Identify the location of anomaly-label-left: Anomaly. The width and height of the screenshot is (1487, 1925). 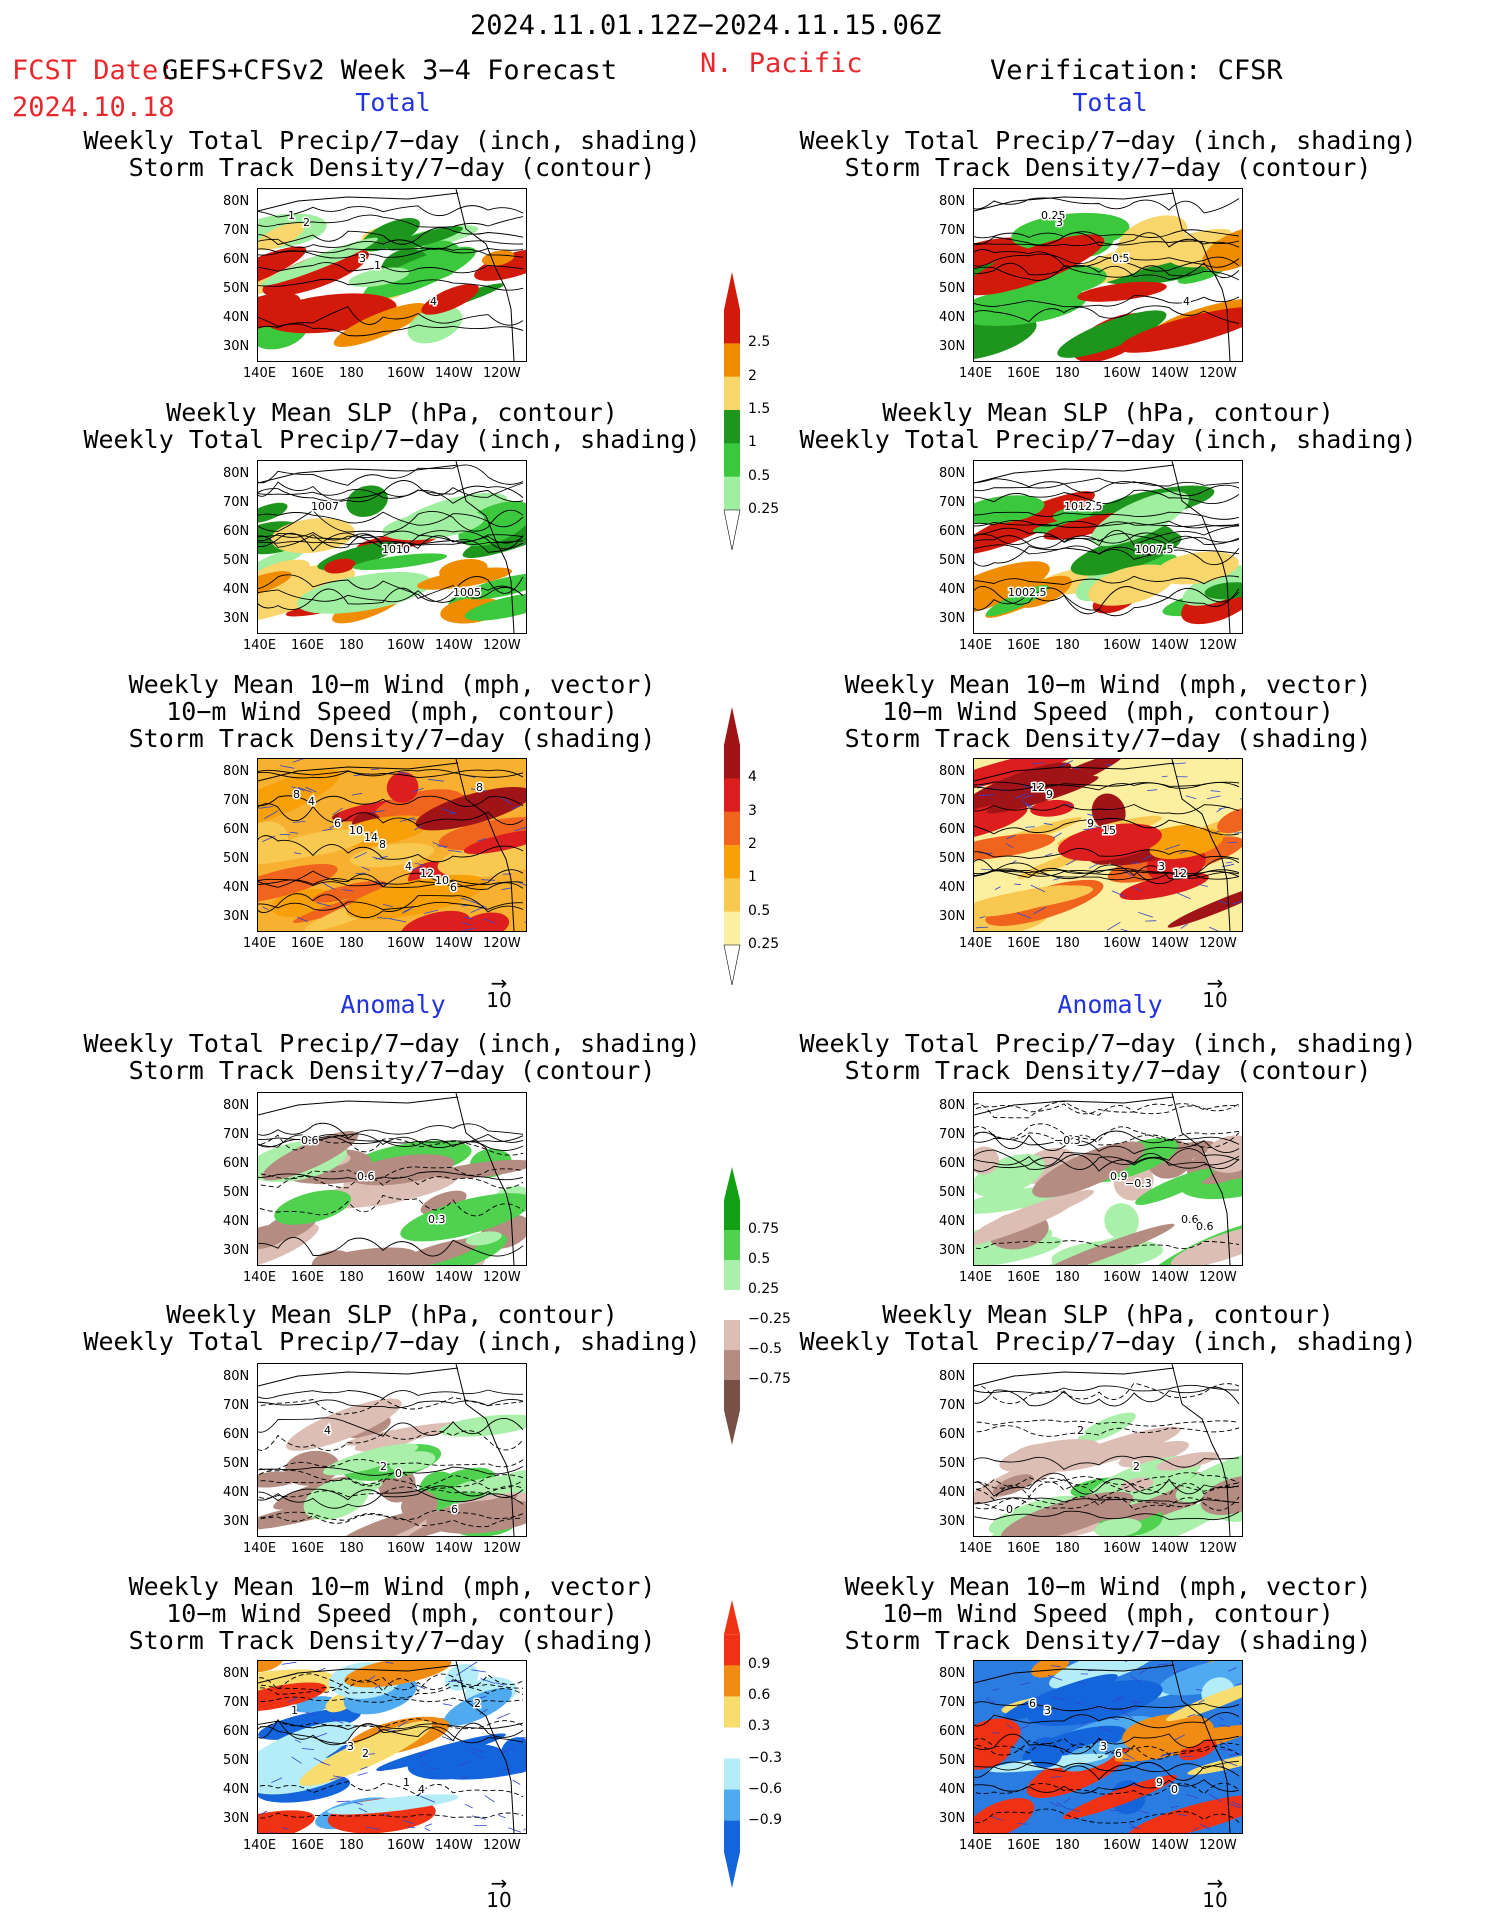
(393, 1004).